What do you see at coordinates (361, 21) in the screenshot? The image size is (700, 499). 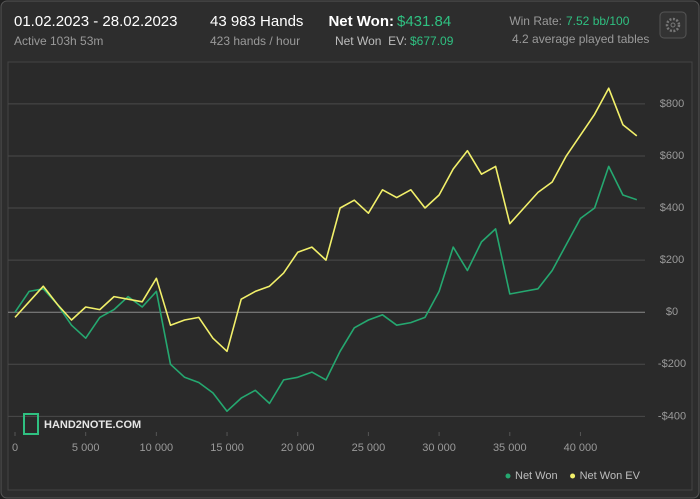 I see `net-won-label: Net Won:` at bounding box center [361, 21].